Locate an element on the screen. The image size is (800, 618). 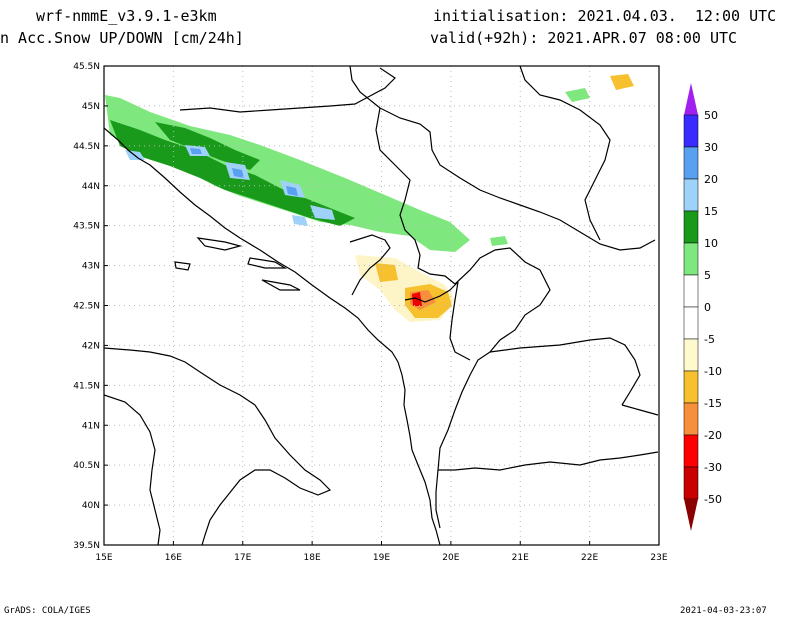
lat-tick-label: 45.5N is located at coordinates (86, 67).